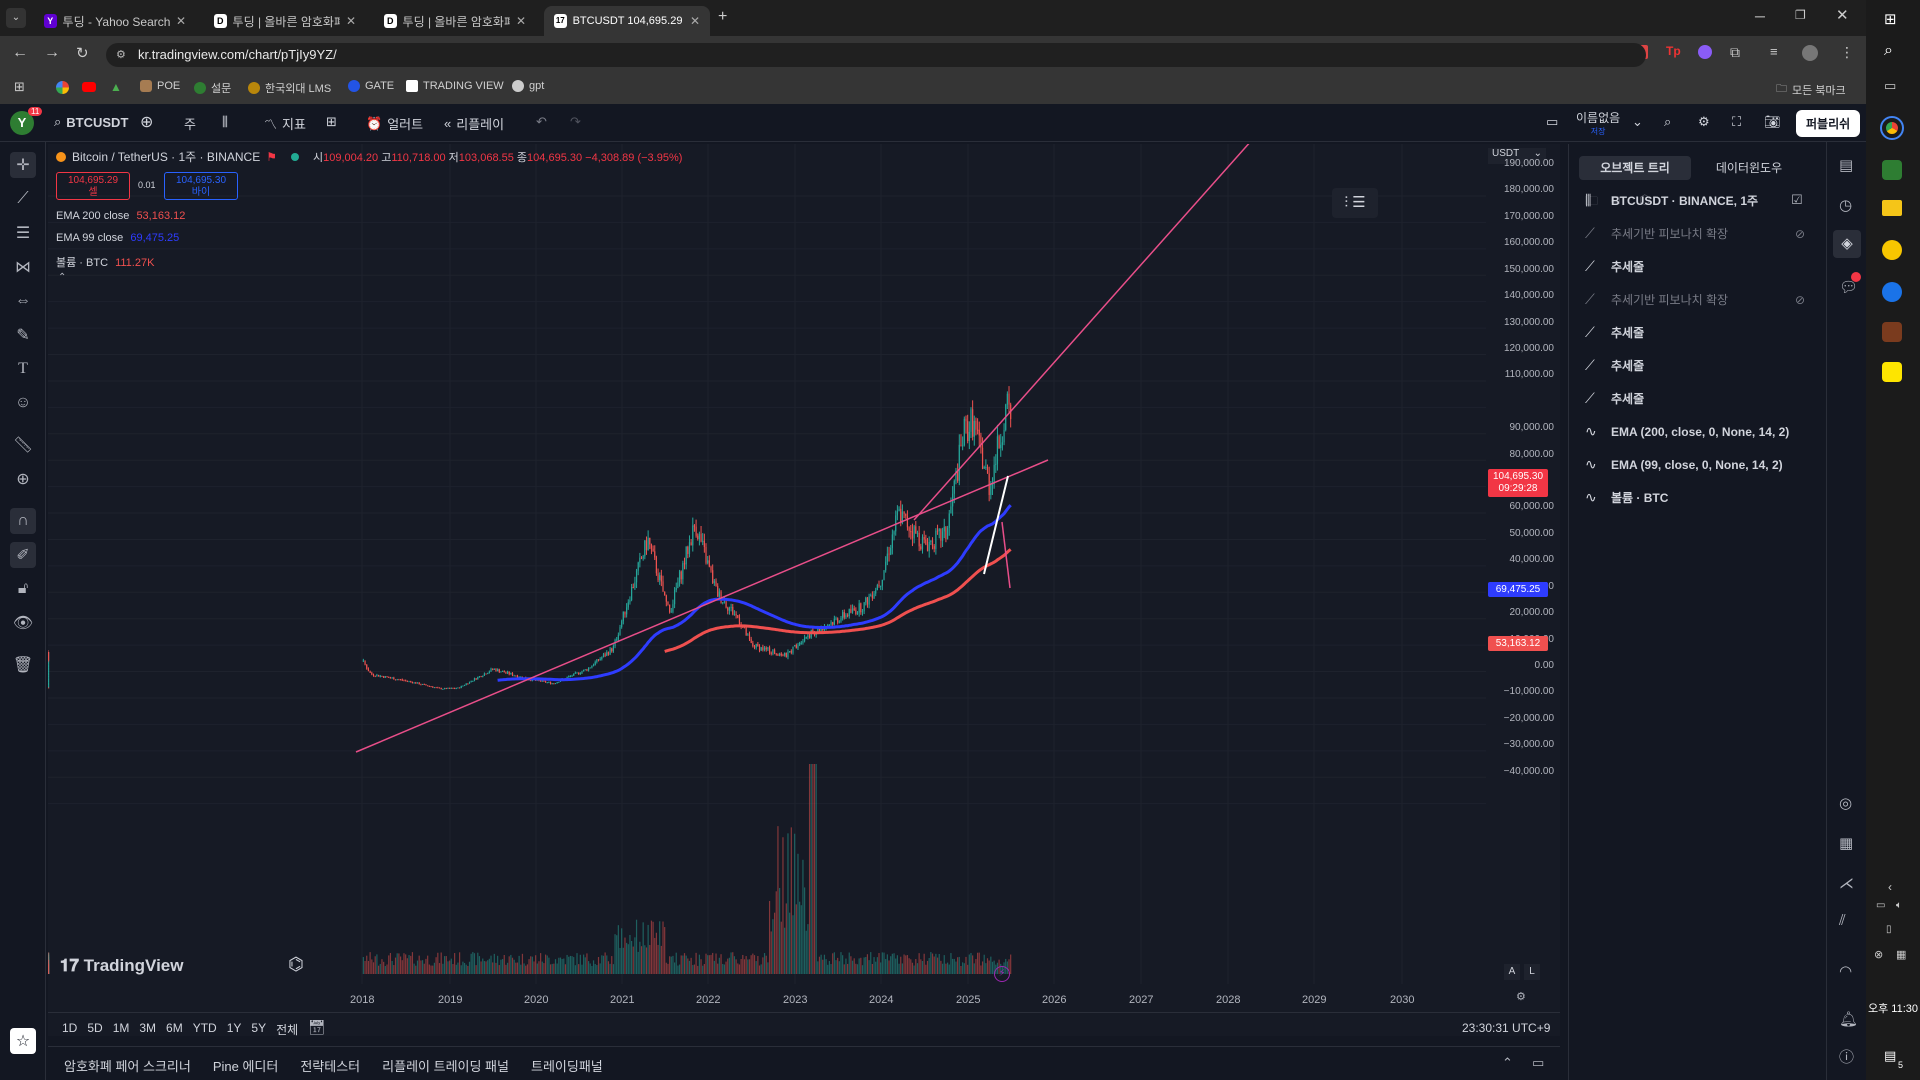 The width and height of the screenshot is (1920, 1080). What do you see at coordinates (23, 300) in the screenshot?
I see `measure-icon: ⇔` at bounding box center [23, 300].